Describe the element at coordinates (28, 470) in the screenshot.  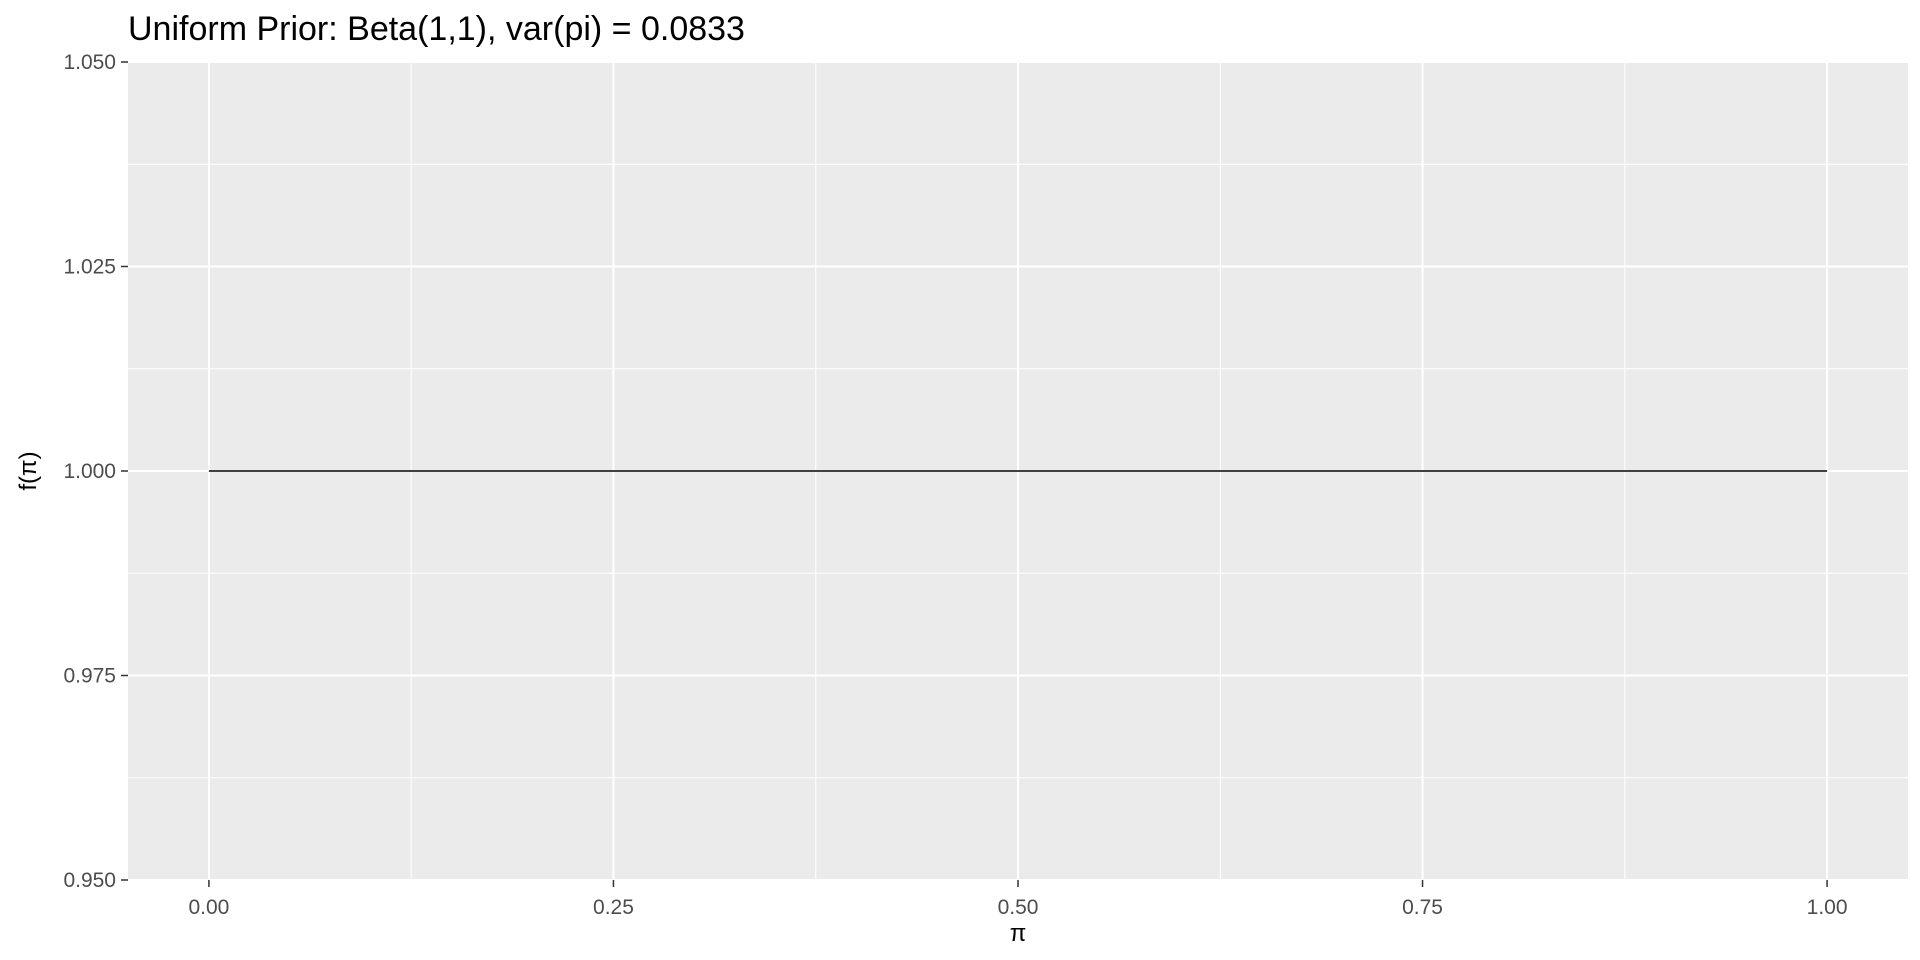
I see `y-axis-title: f(π)` at that location.